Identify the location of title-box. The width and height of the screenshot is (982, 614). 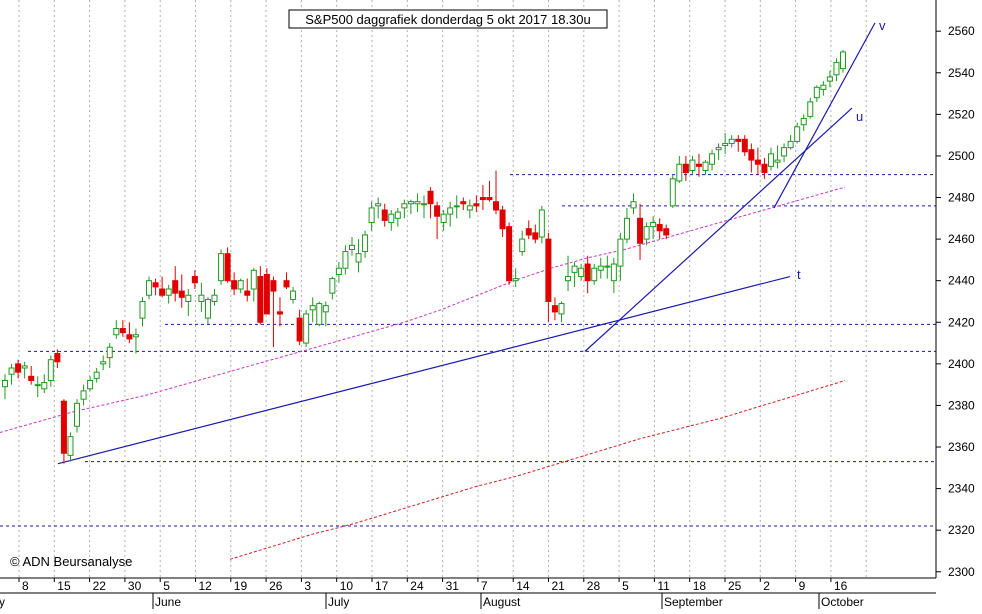
(448, 19).